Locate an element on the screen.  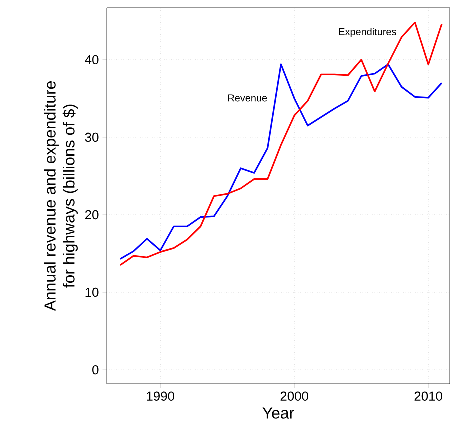
y-axis-title: Annual revenue and expenditure for highways (billions of $) is located at coordinates (61, 197).